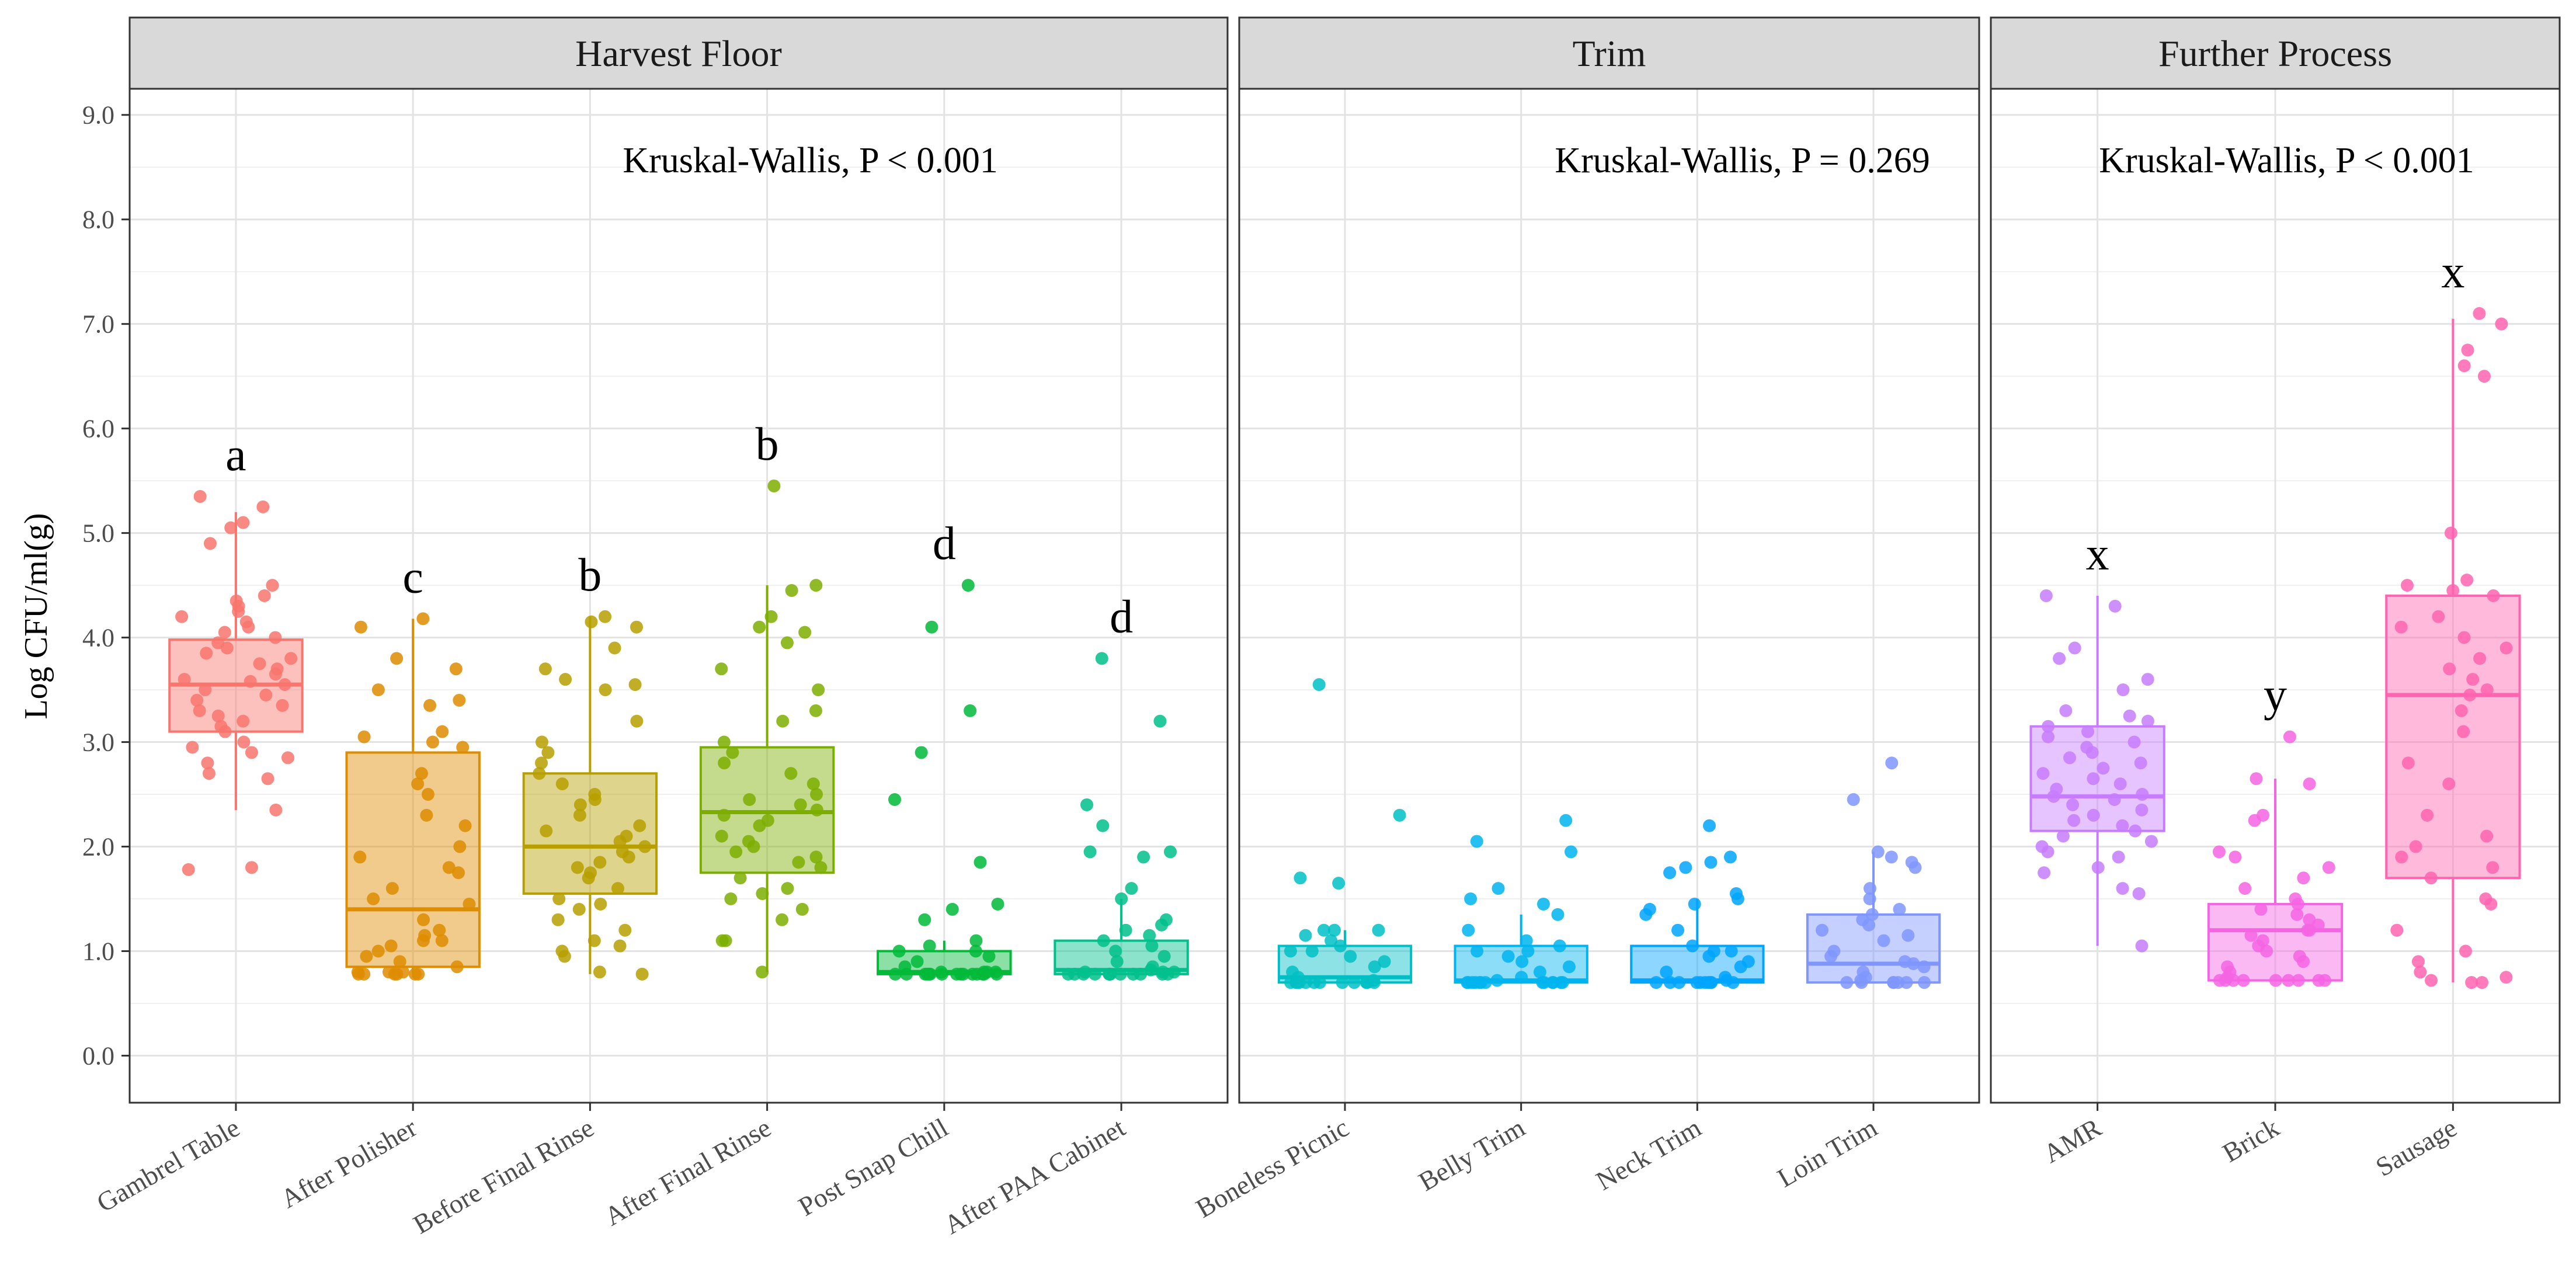  Describe the element at coordinates (36, 616) in the screenshot. I see `y-axis-title: Log CFU/ml(g)` at that location.